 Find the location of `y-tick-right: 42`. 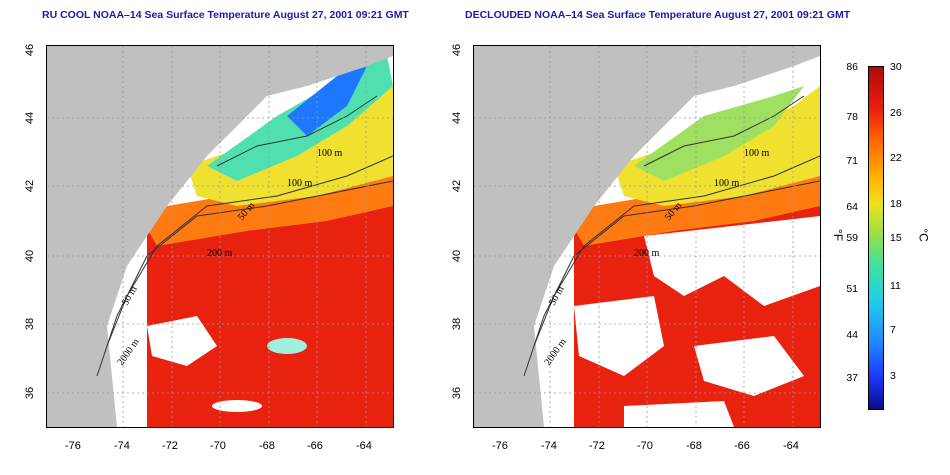

y-tick-right: 42 is located at coordinates (457, 186).